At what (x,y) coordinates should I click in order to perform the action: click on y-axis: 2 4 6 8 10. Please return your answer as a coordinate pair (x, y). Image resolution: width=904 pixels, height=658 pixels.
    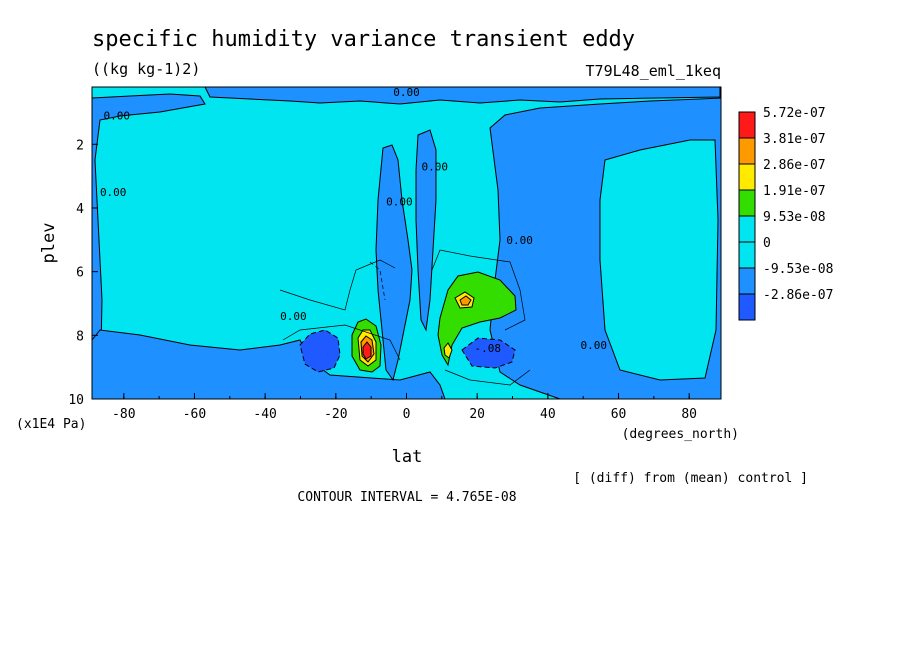
    Looking at the image, I should click on (83, 273).